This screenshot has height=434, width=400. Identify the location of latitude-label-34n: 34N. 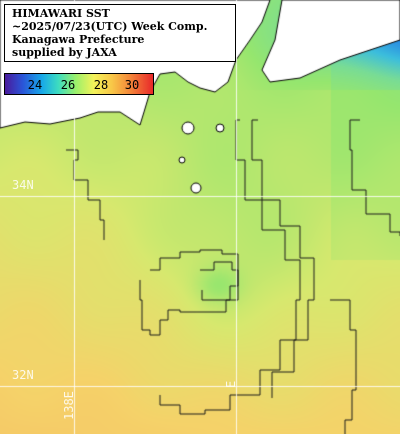
(23, 185).